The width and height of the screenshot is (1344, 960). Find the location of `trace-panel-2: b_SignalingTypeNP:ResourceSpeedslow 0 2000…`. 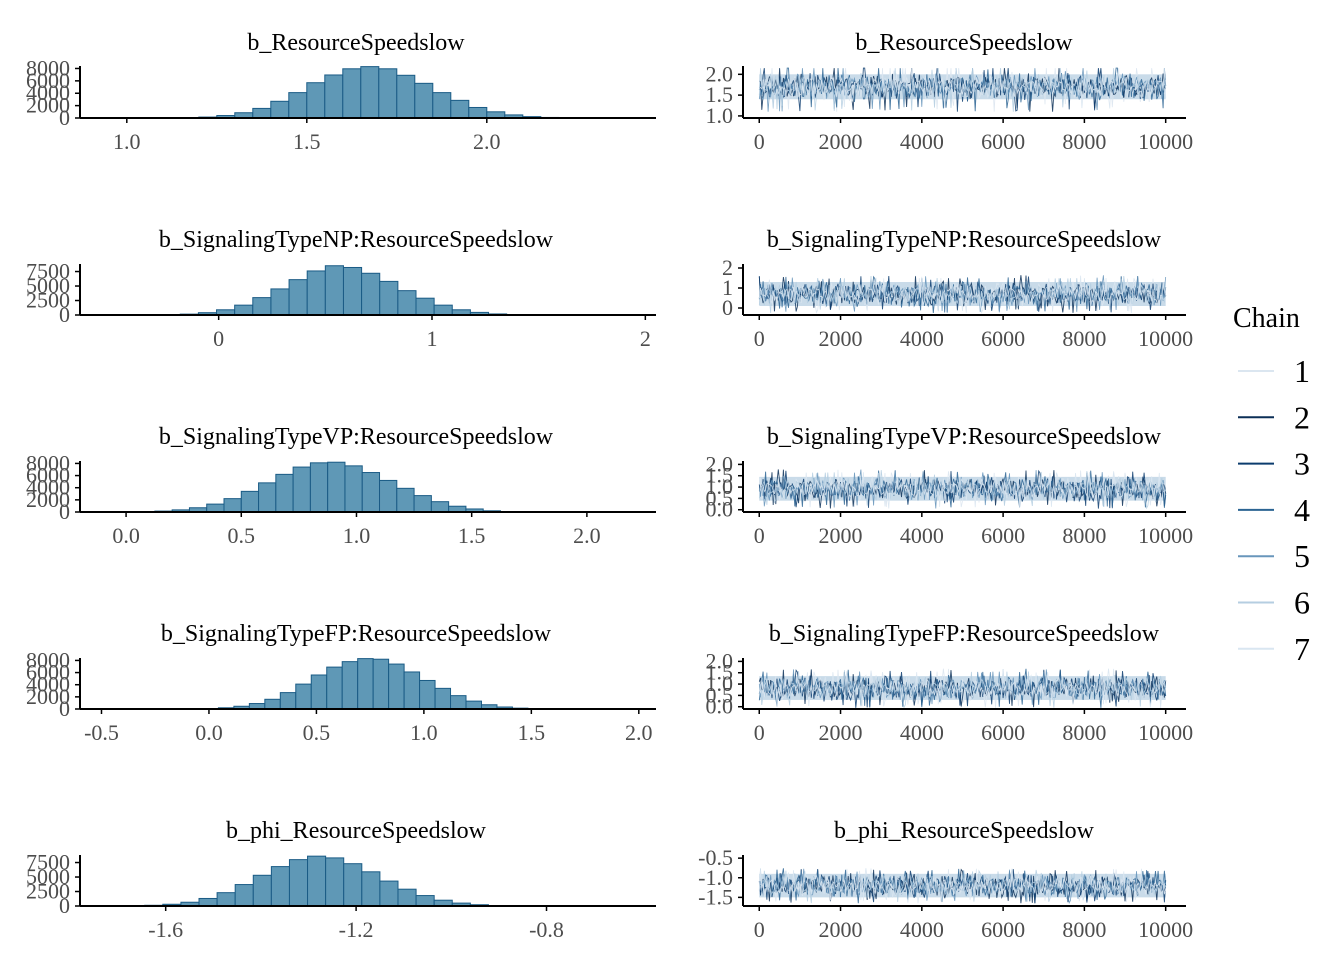

trace-panel-2: b_SignalingTypeNP:ResourceSpeedslow 0 2000… is located at coordinates (957, 289).